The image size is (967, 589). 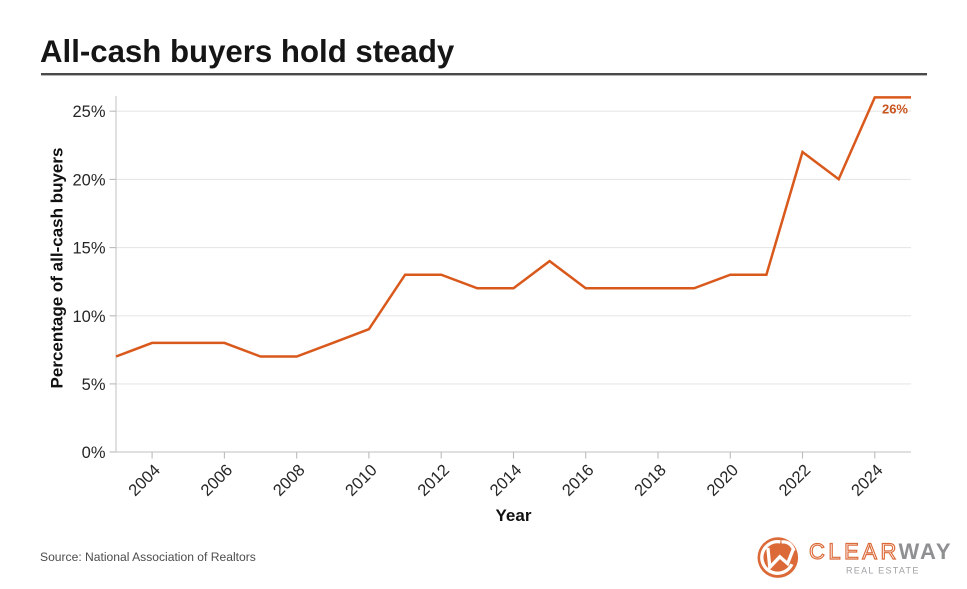 What do you see at coordinates (94, 453) in the screenshot?
I see `svg-text: 0%` at bounding box center [94, 453].